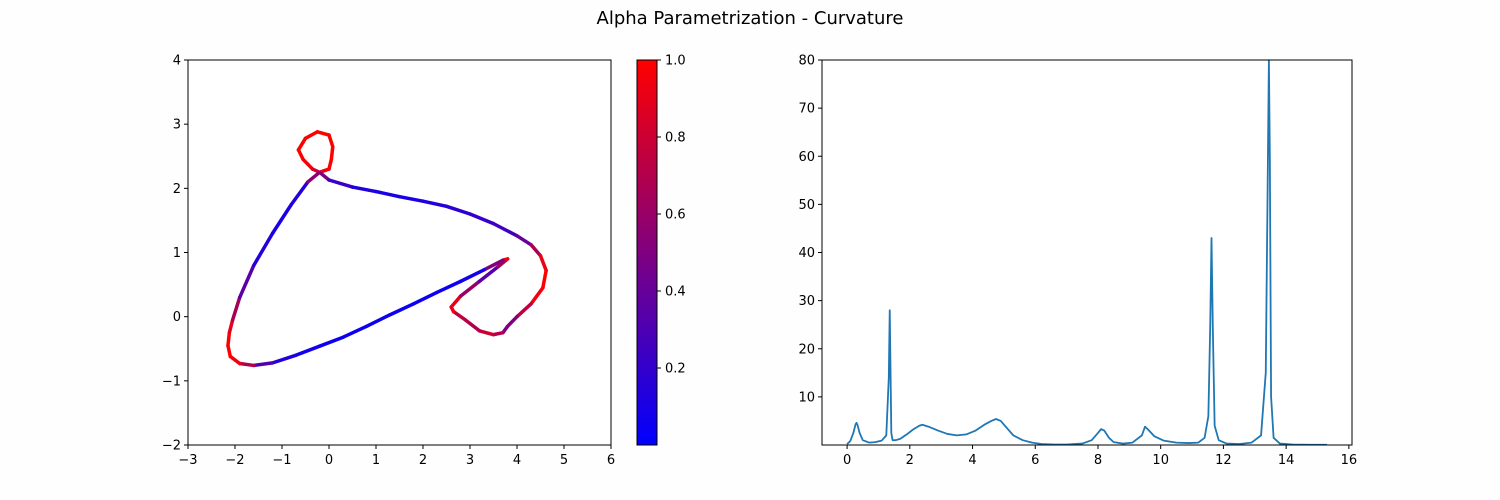 The image size is (1500, 500). I want to click on x-tick-label: 14, so click(1286, 460).